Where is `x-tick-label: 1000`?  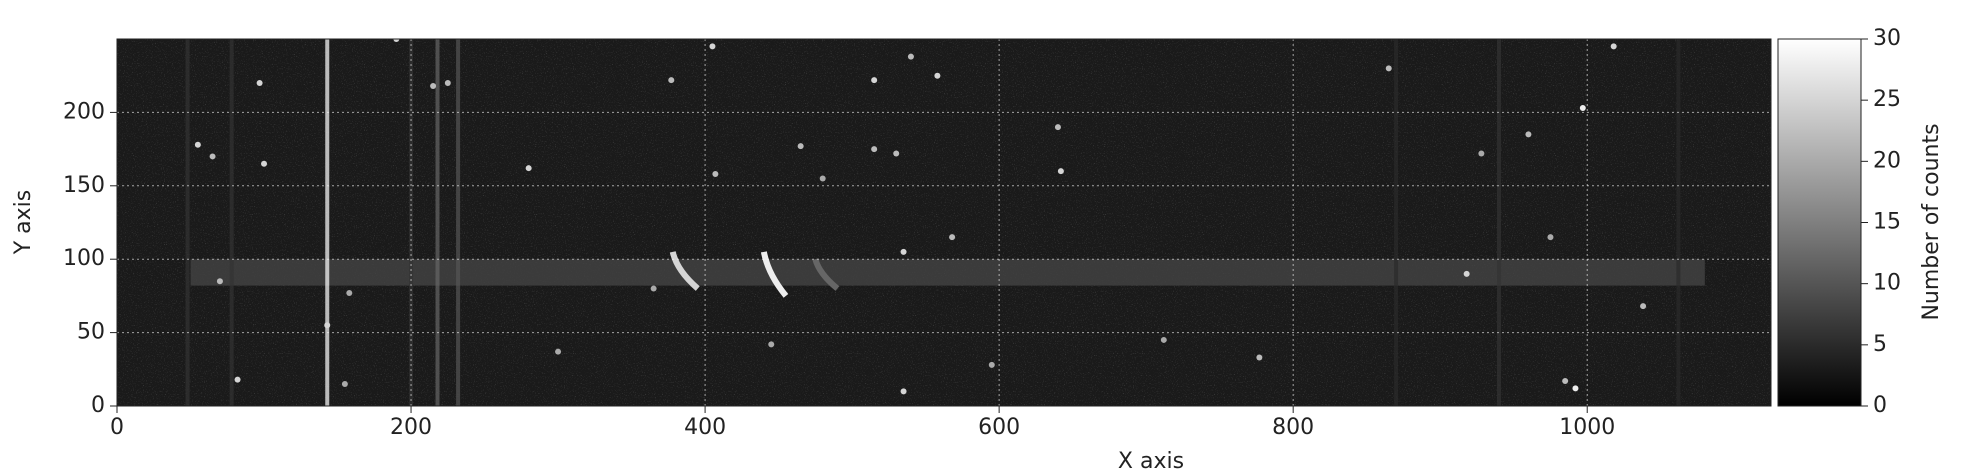 x-tick-label: 1000 is located at coordinates (1587, 427).